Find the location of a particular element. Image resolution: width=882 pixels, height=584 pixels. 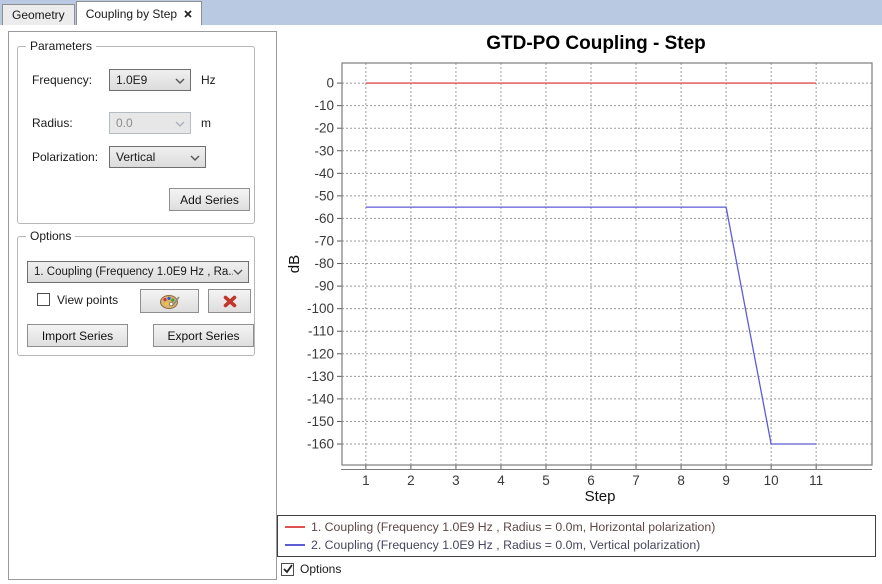

series2-line-swatch is located at coordinates (295, 545).